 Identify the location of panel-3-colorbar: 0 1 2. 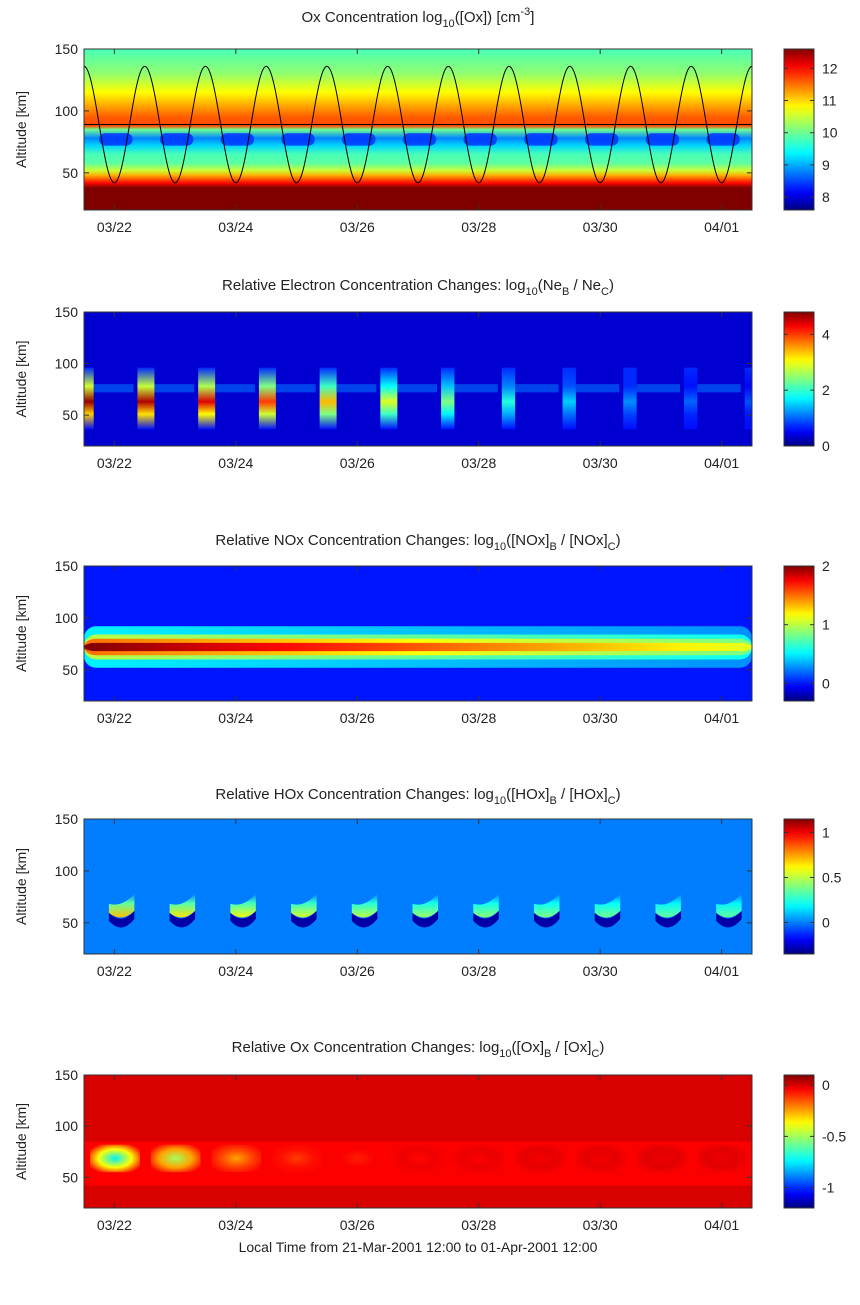
(806, 630).